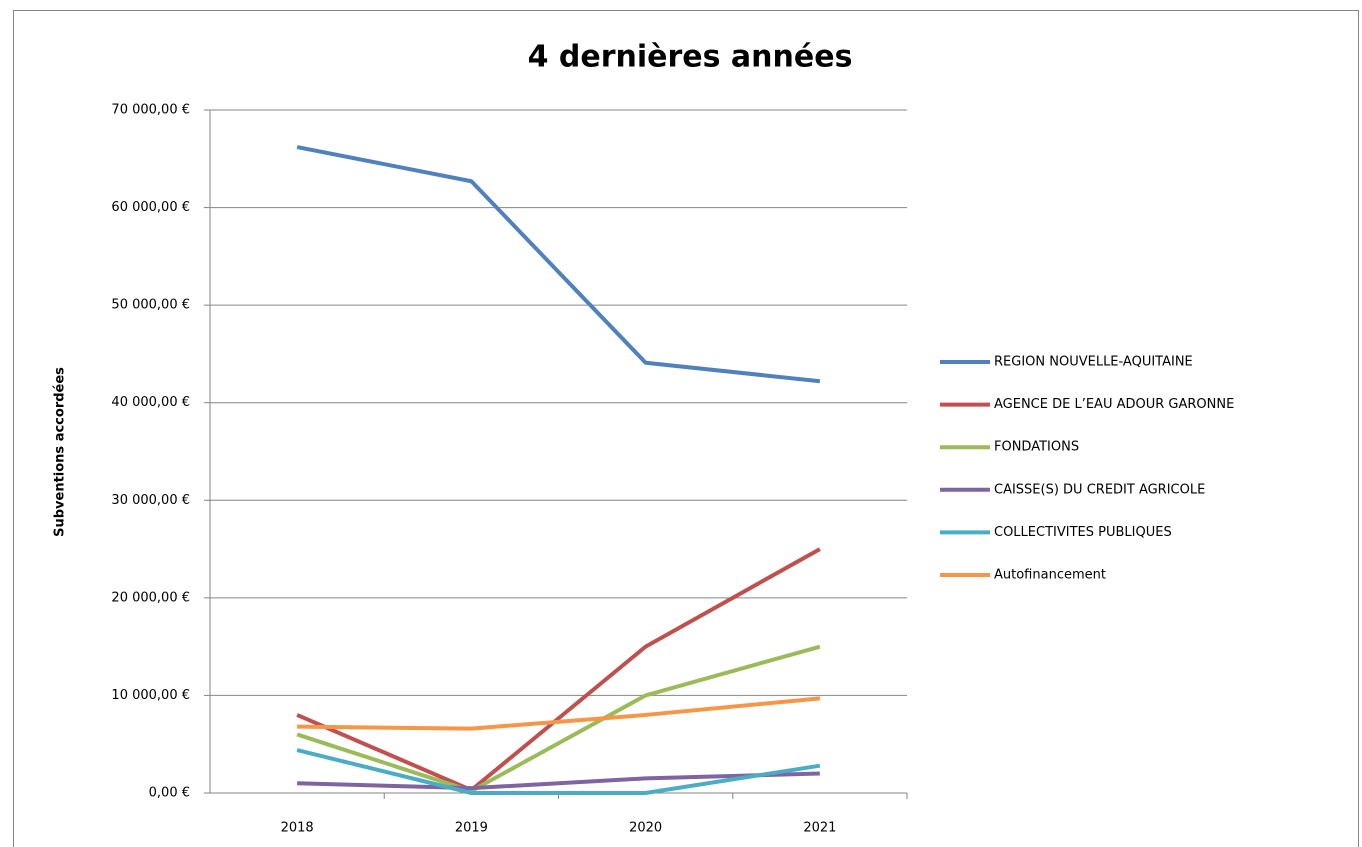  Describe the element at coordinates (169, 793) in the screenshot. I see `y-tick-label: 0,00 €` at that location.